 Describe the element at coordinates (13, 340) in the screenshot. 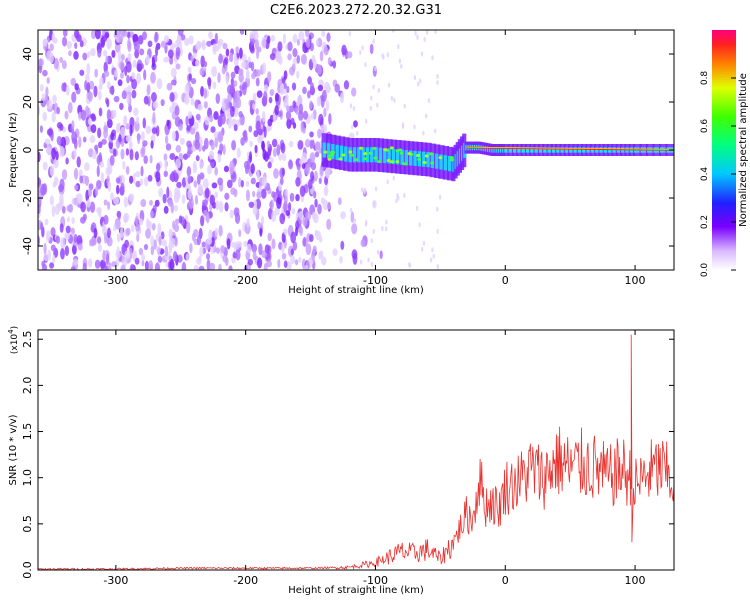

I see `snr-scale-label: (x104)` at that location.